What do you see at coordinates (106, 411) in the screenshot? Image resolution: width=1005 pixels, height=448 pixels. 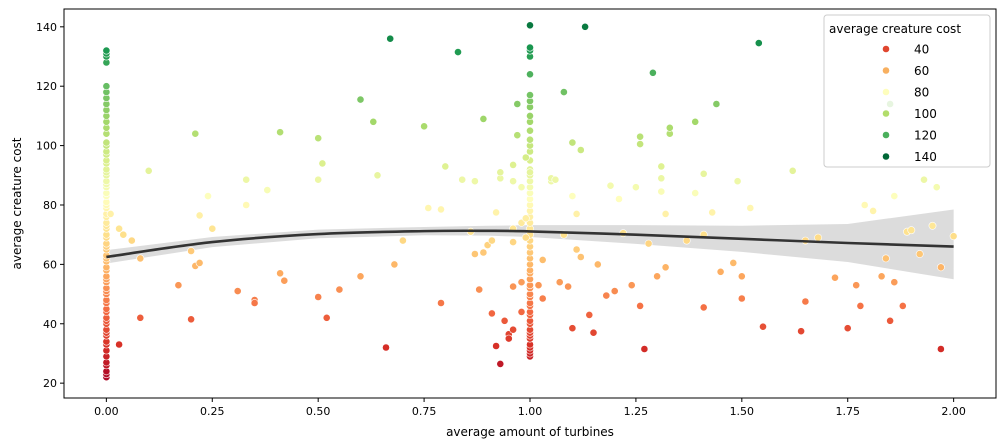 I see `x-tick-label: 0.00` at bounding box center [106, 411].